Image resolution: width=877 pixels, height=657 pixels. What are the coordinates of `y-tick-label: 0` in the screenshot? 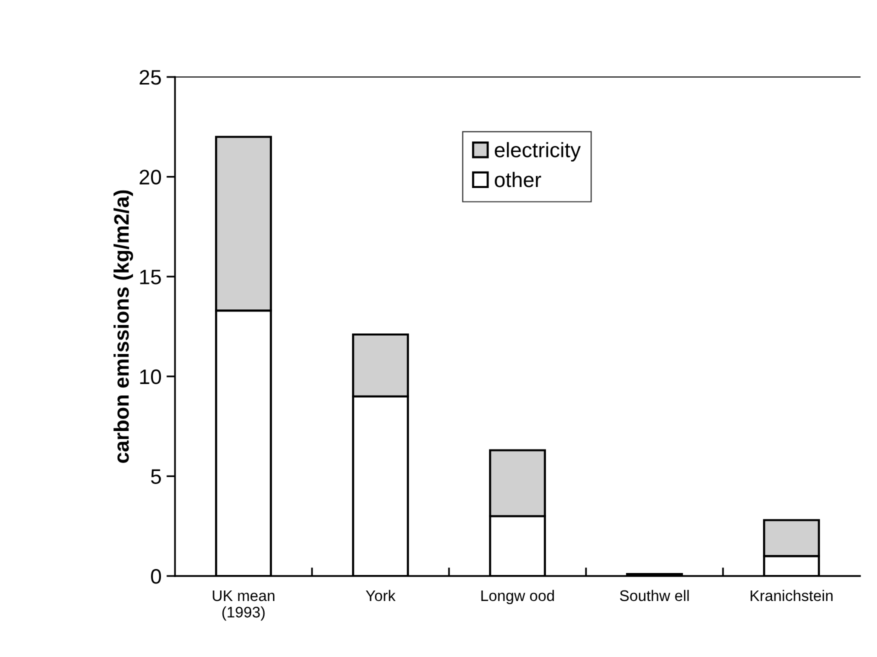 It's located at (156, 576).